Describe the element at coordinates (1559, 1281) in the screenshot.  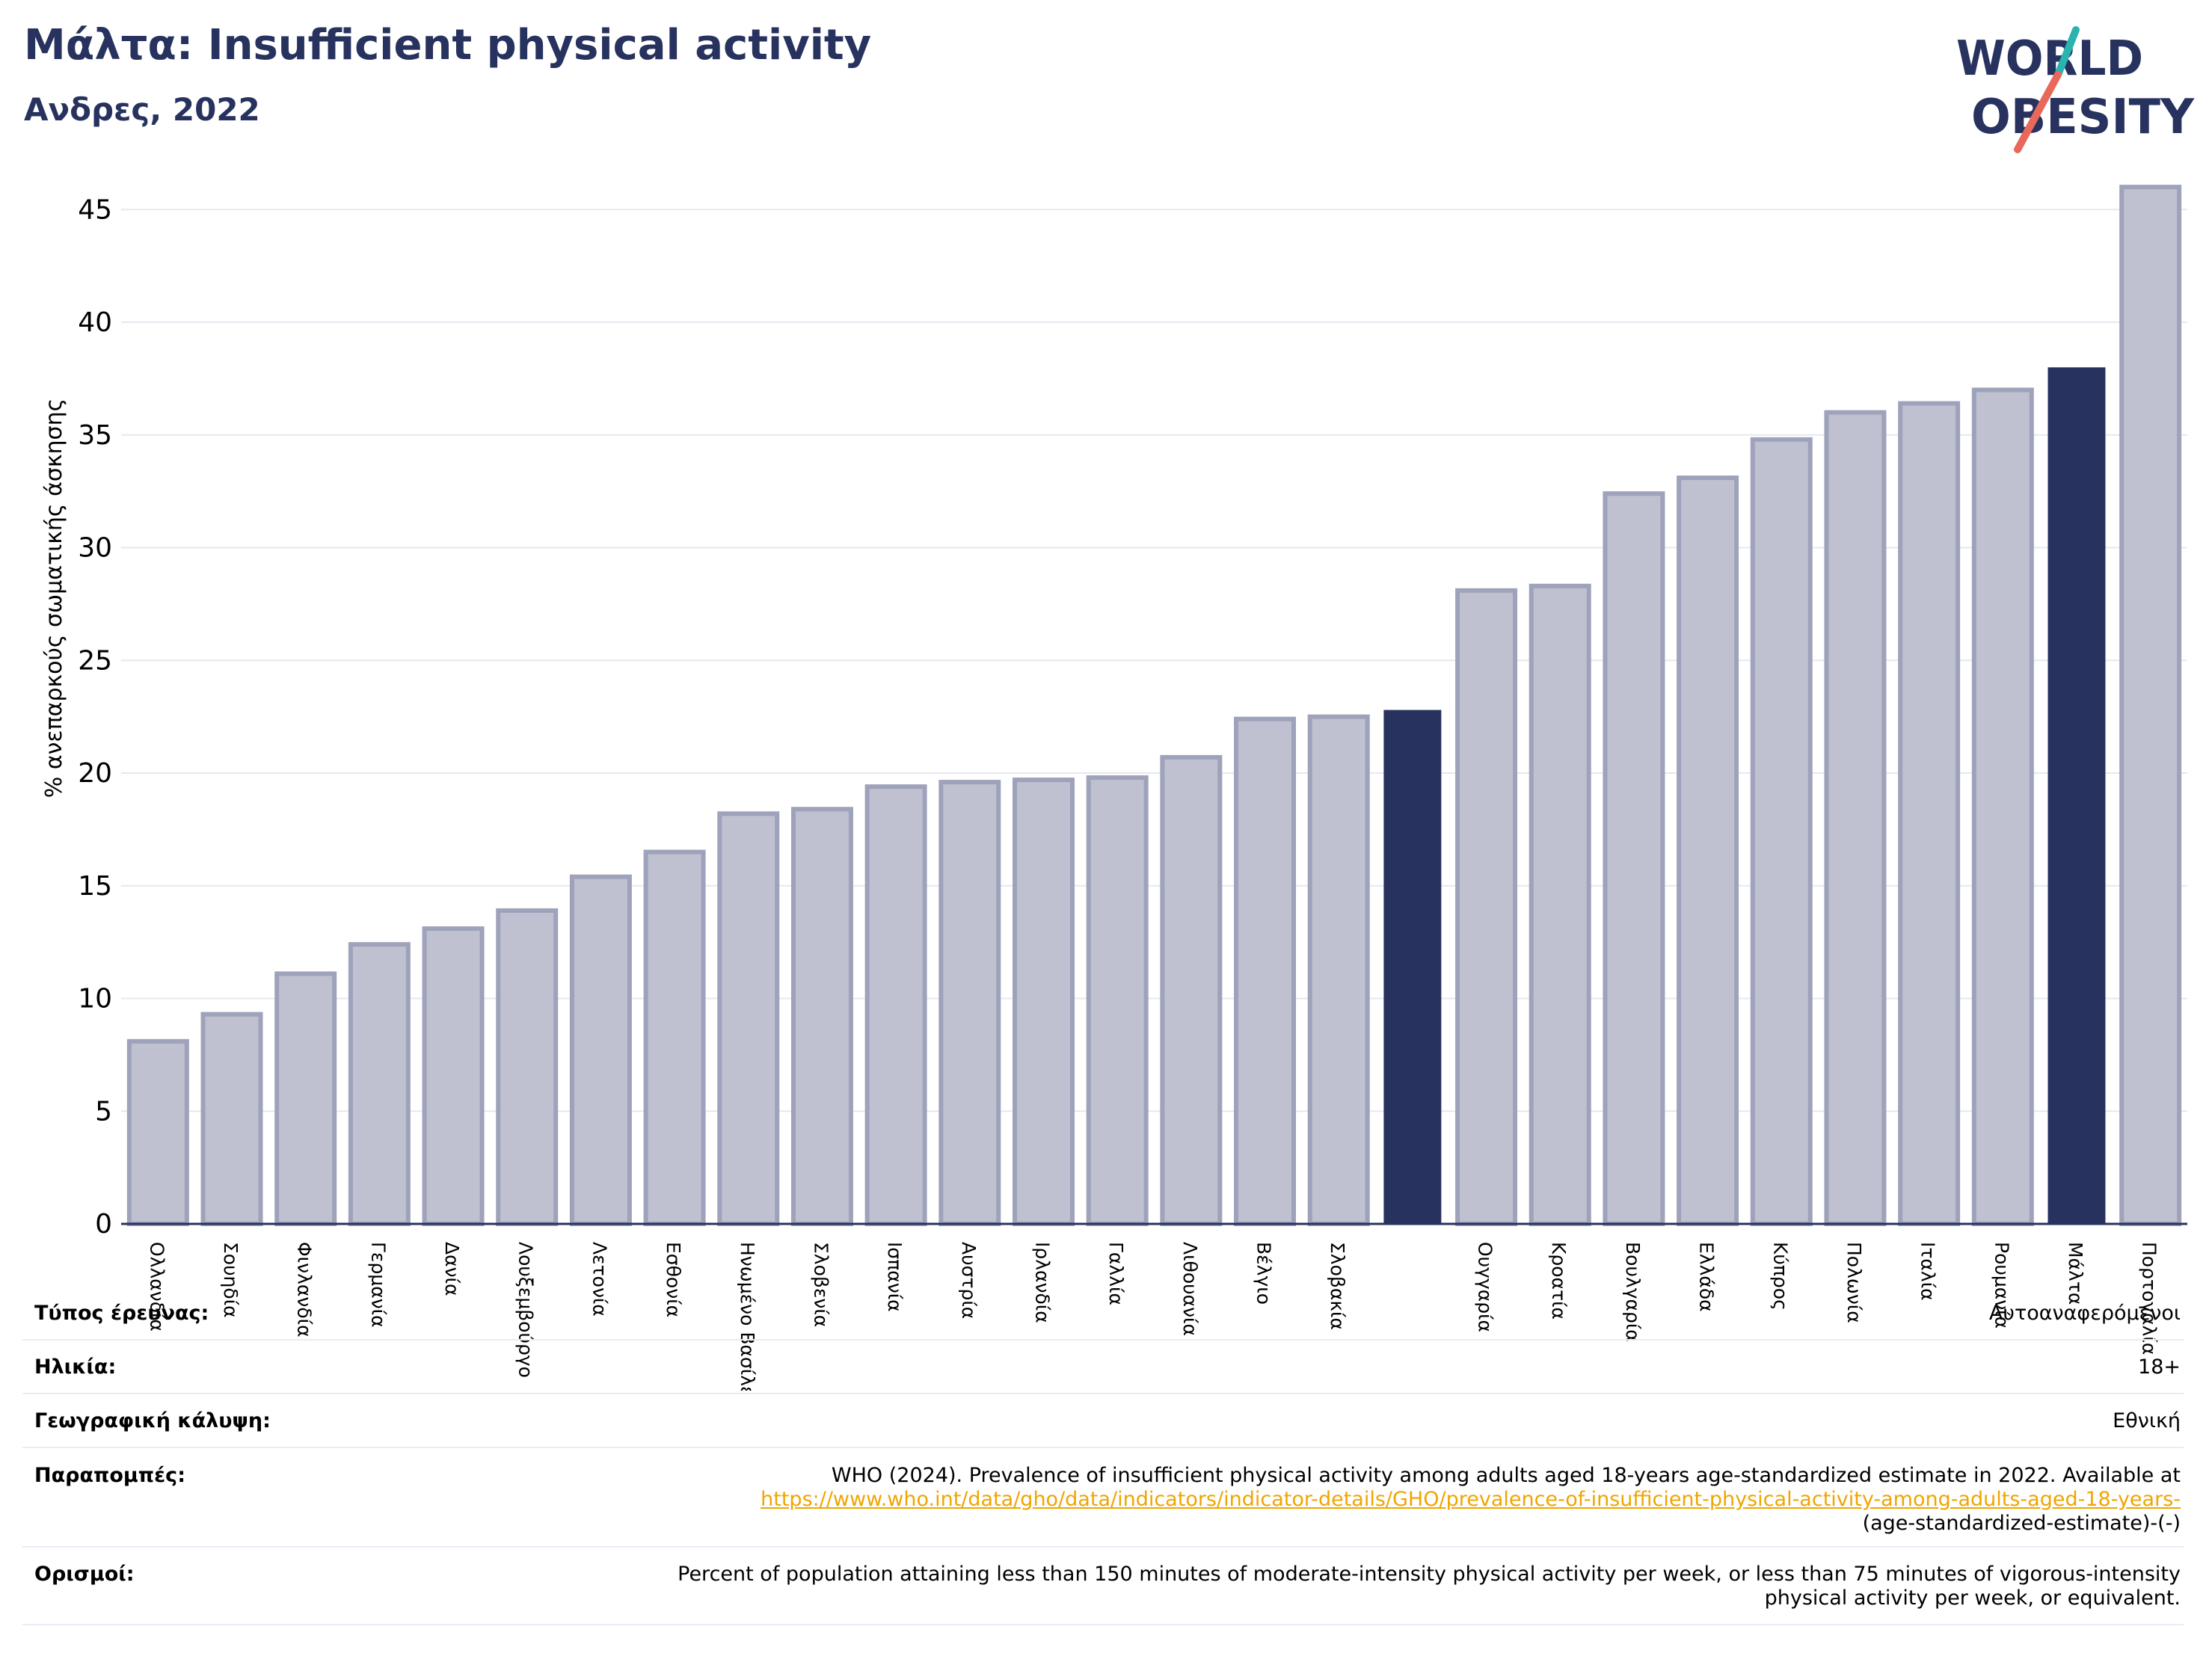
I see `x-tick-label: Κροατία` at that location.